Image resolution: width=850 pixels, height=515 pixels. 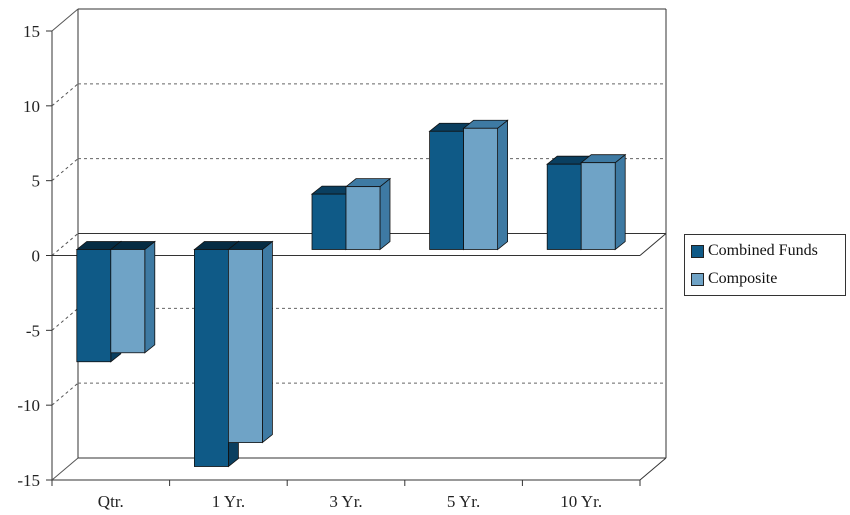 I want to click on legend-label-combined-funds: Combined Funds, so click(x=763, y=250).